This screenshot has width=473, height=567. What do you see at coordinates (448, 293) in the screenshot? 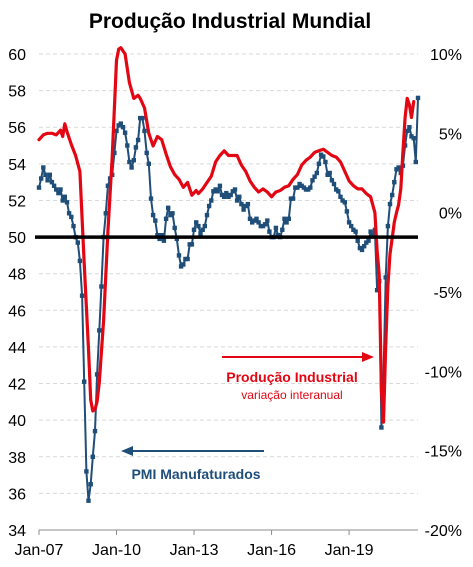
I see `y-right-tick-label: -5%` at bounding box center [448, 293].